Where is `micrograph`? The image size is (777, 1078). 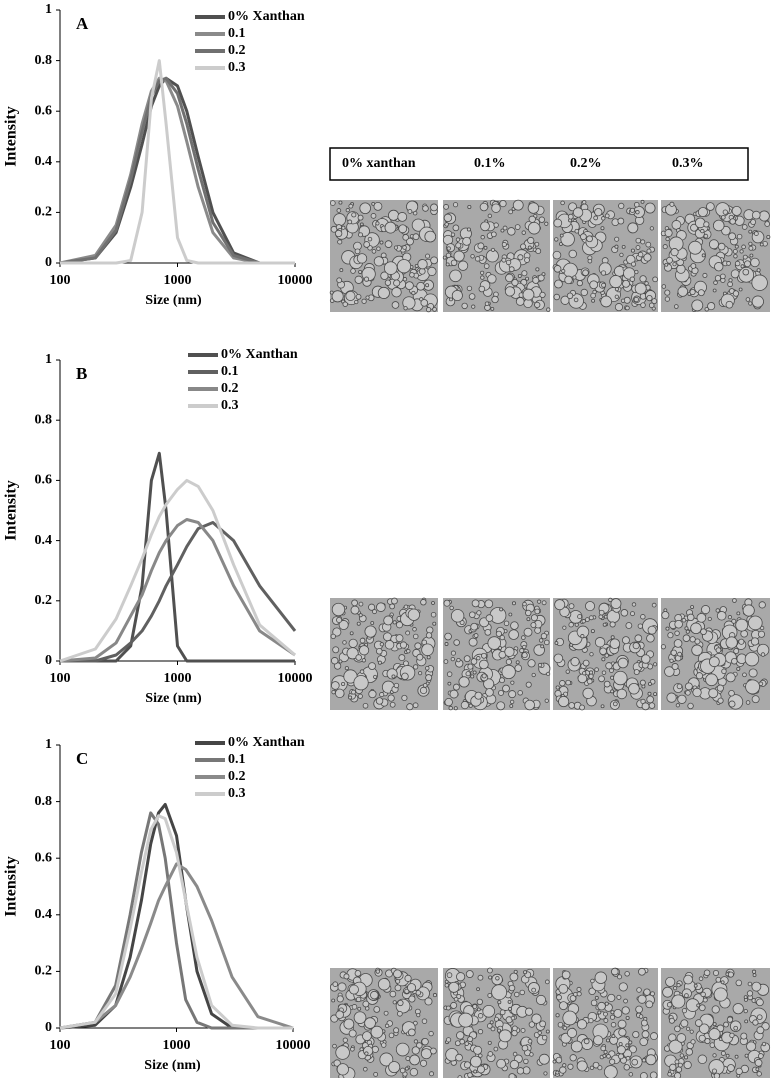 micrograph is located at coordinates (716, 1023).